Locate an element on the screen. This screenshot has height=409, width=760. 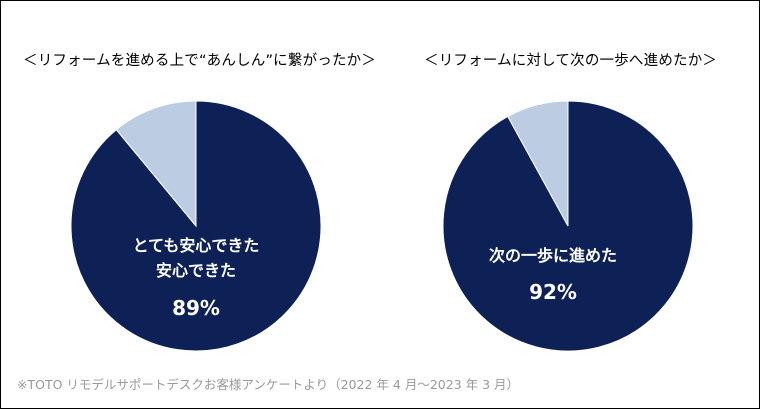
pie-left-label-line-2: 安心できた is located at coordinates (196, 270).